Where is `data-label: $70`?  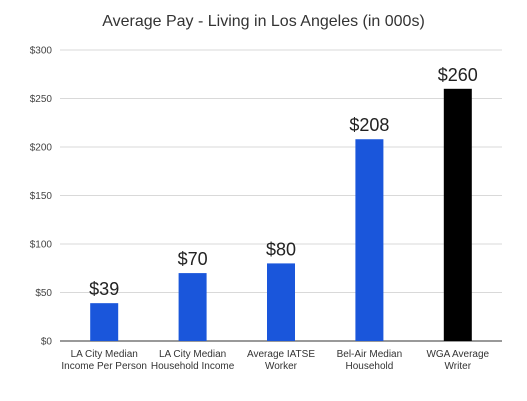
data-label: $70 is located at coordinates (193, 259).